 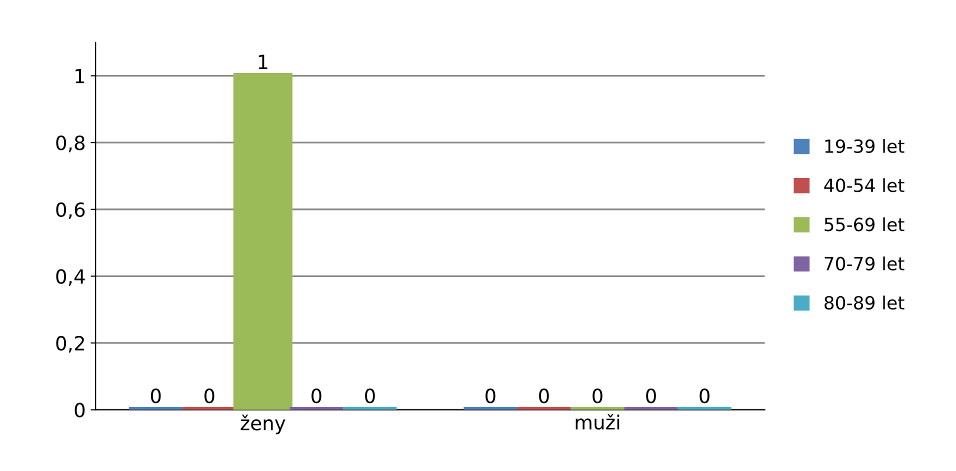 What do you see at coordinates (79, 410) in the screenshot?
I see `y-tick-label: 0` at bounding box center [79, 410].